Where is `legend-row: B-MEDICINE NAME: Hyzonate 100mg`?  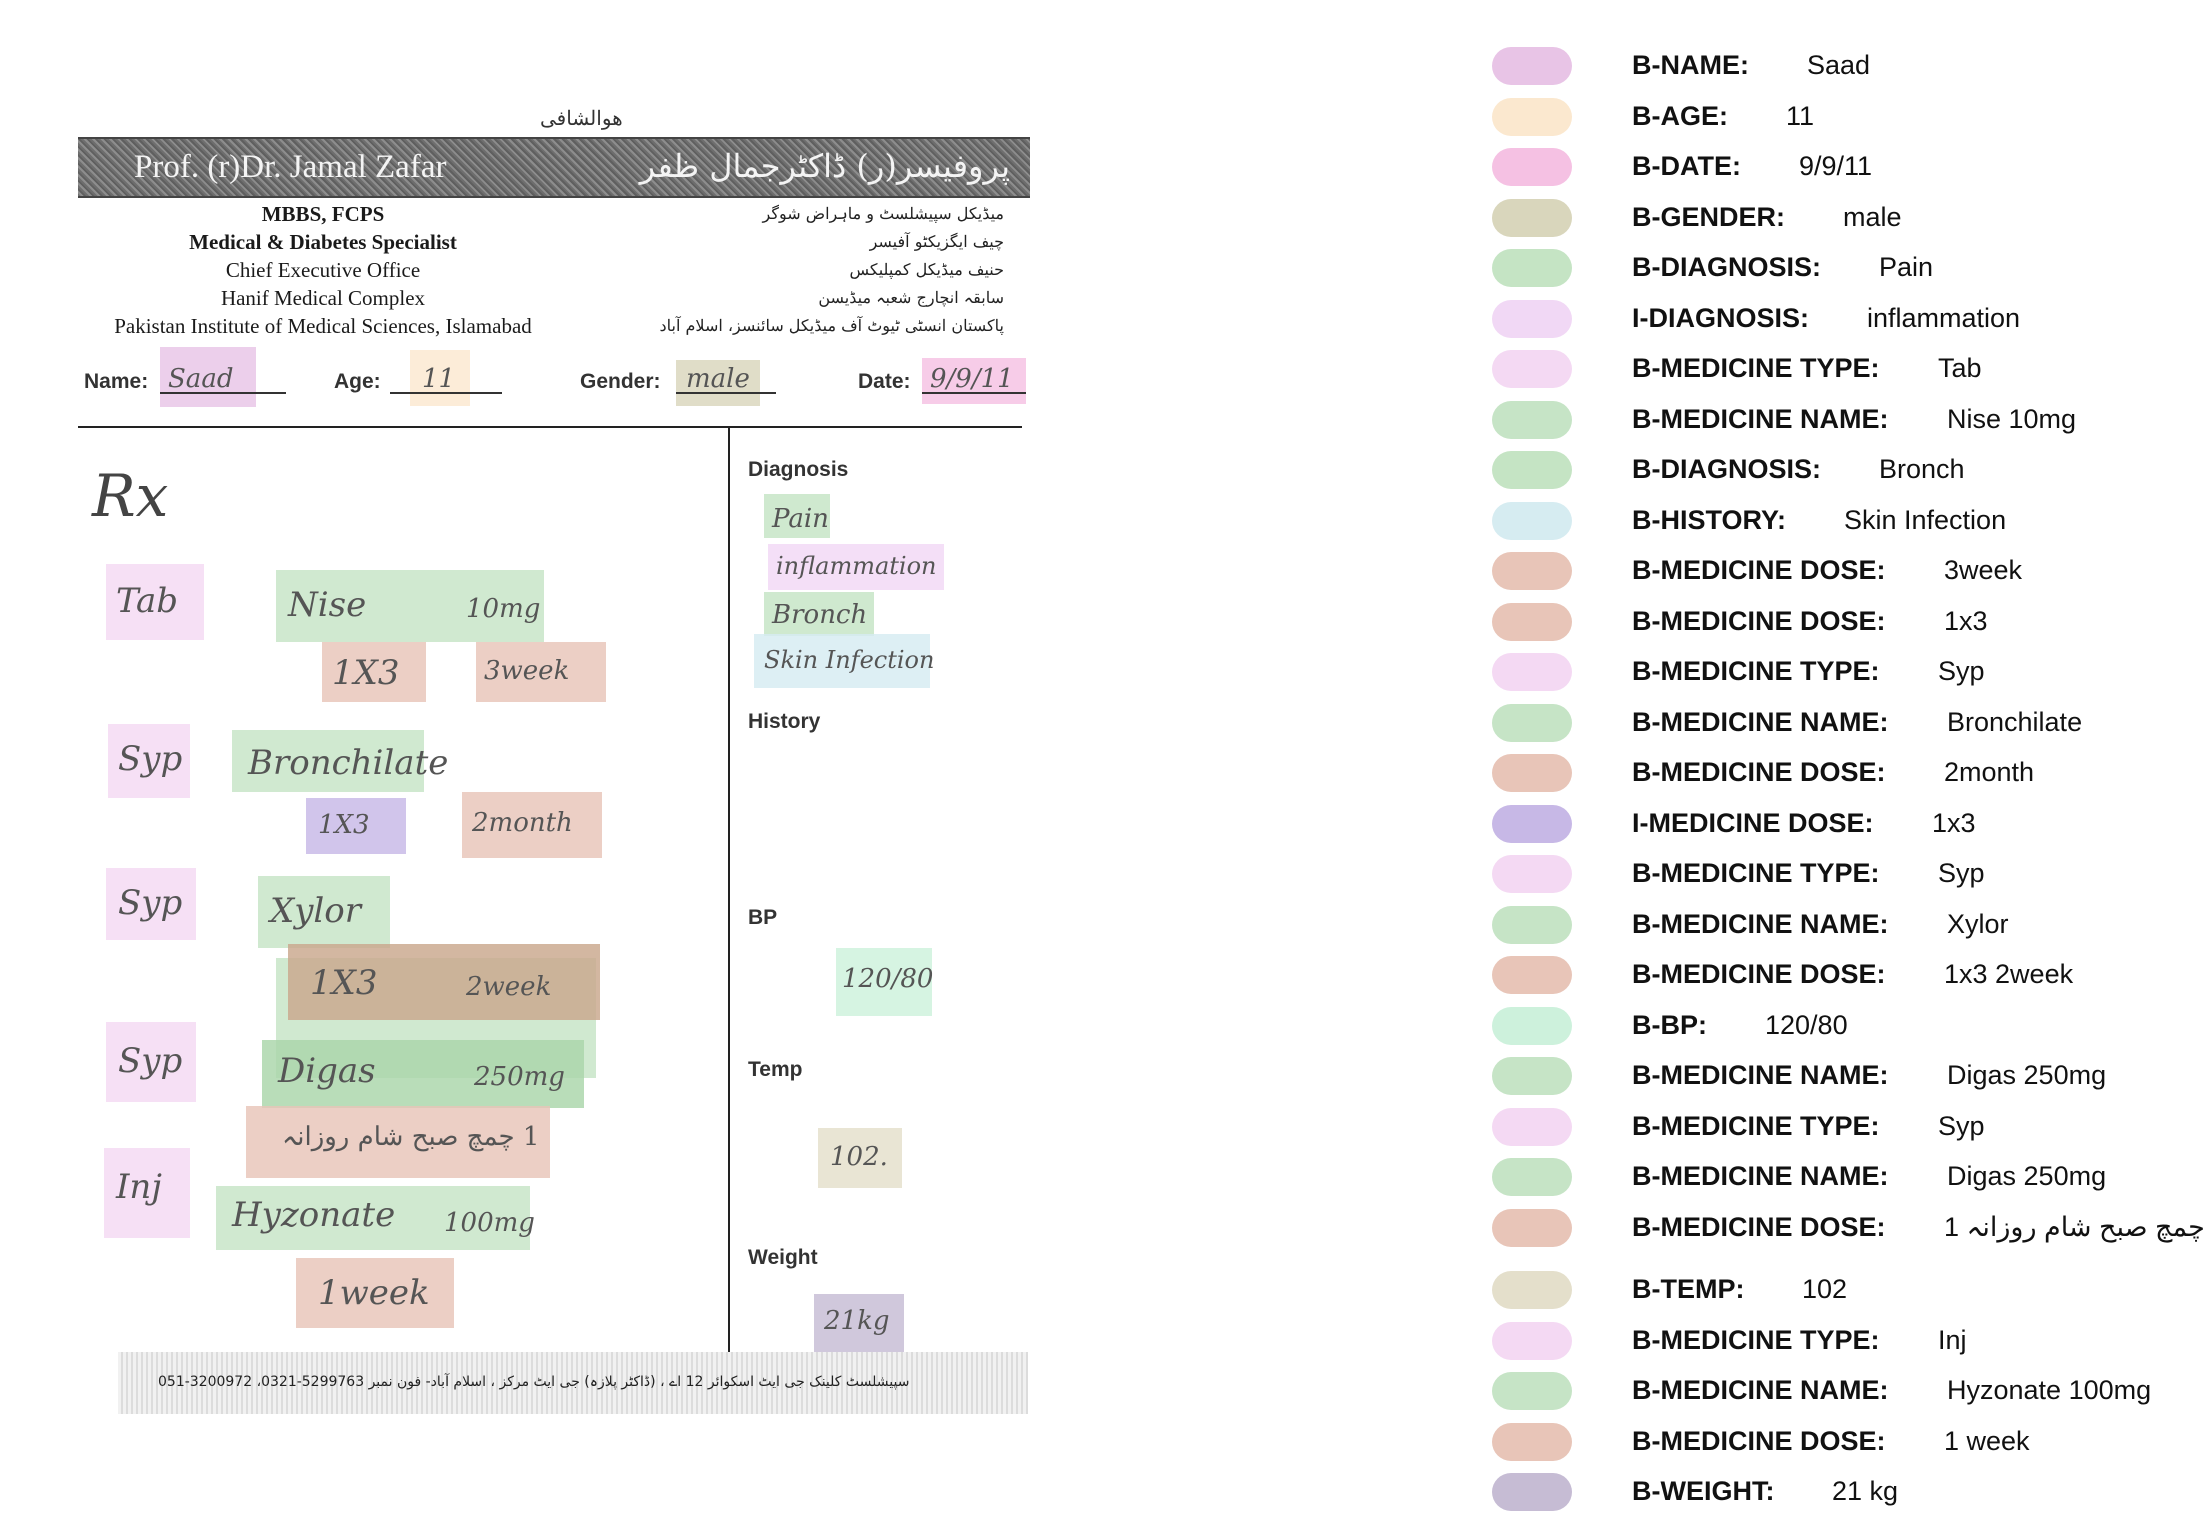 legend-row: B-MEDICINE NAME: Hyzonate 100mg is located at coordinates (1842, 1390).